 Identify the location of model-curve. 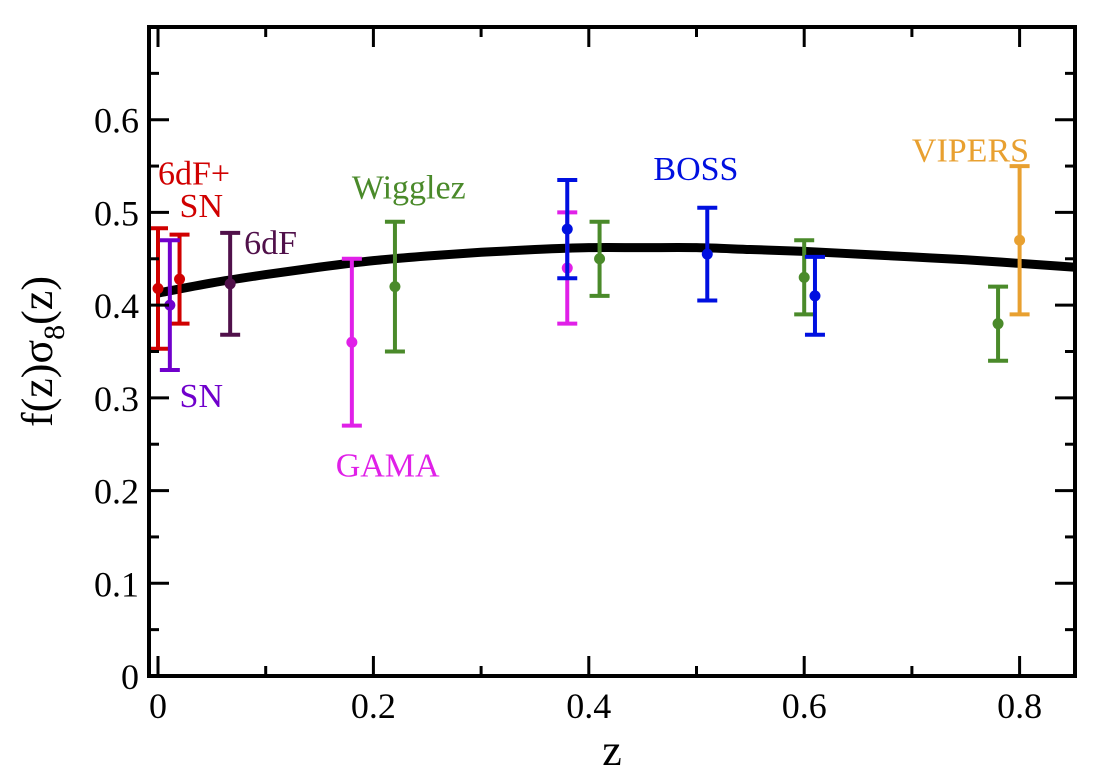
(615, 270).